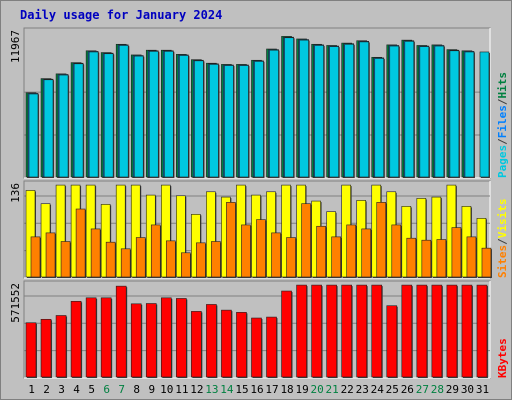 The height and width of the screenshot is (400, 512). What do you see at coordinates (166, 389) in the screenshot?
I see `x-tick-label-day-10: 10` at bounding box center [166, 389].